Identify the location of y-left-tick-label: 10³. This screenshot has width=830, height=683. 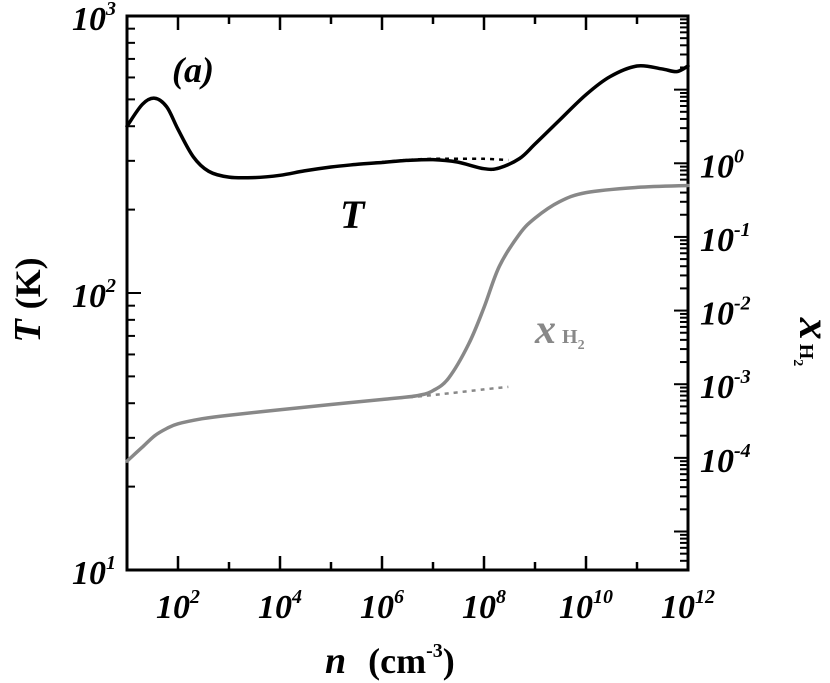
(94, 19).